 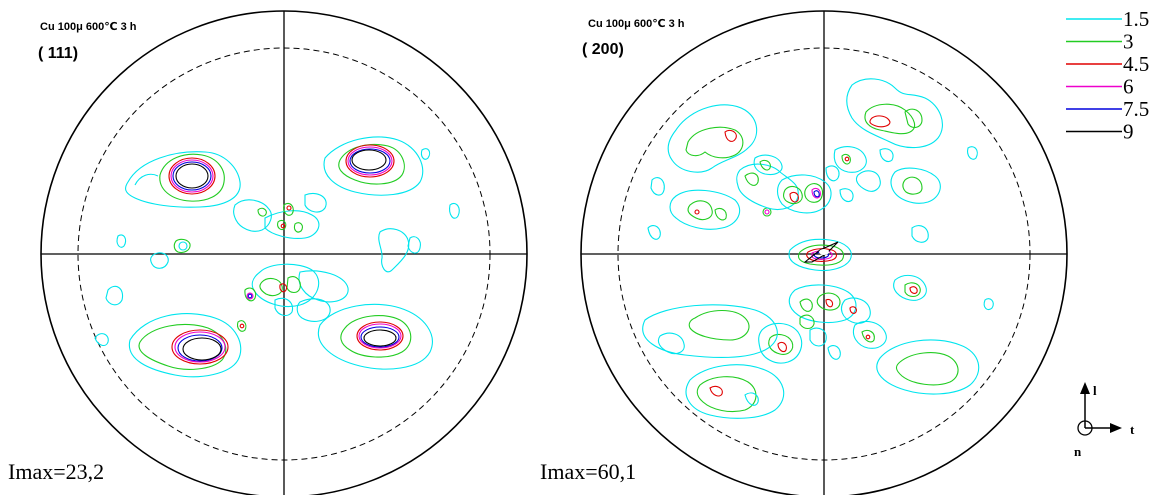 I want to click on legend-label: 1.5, so click(x=1136, y=19).